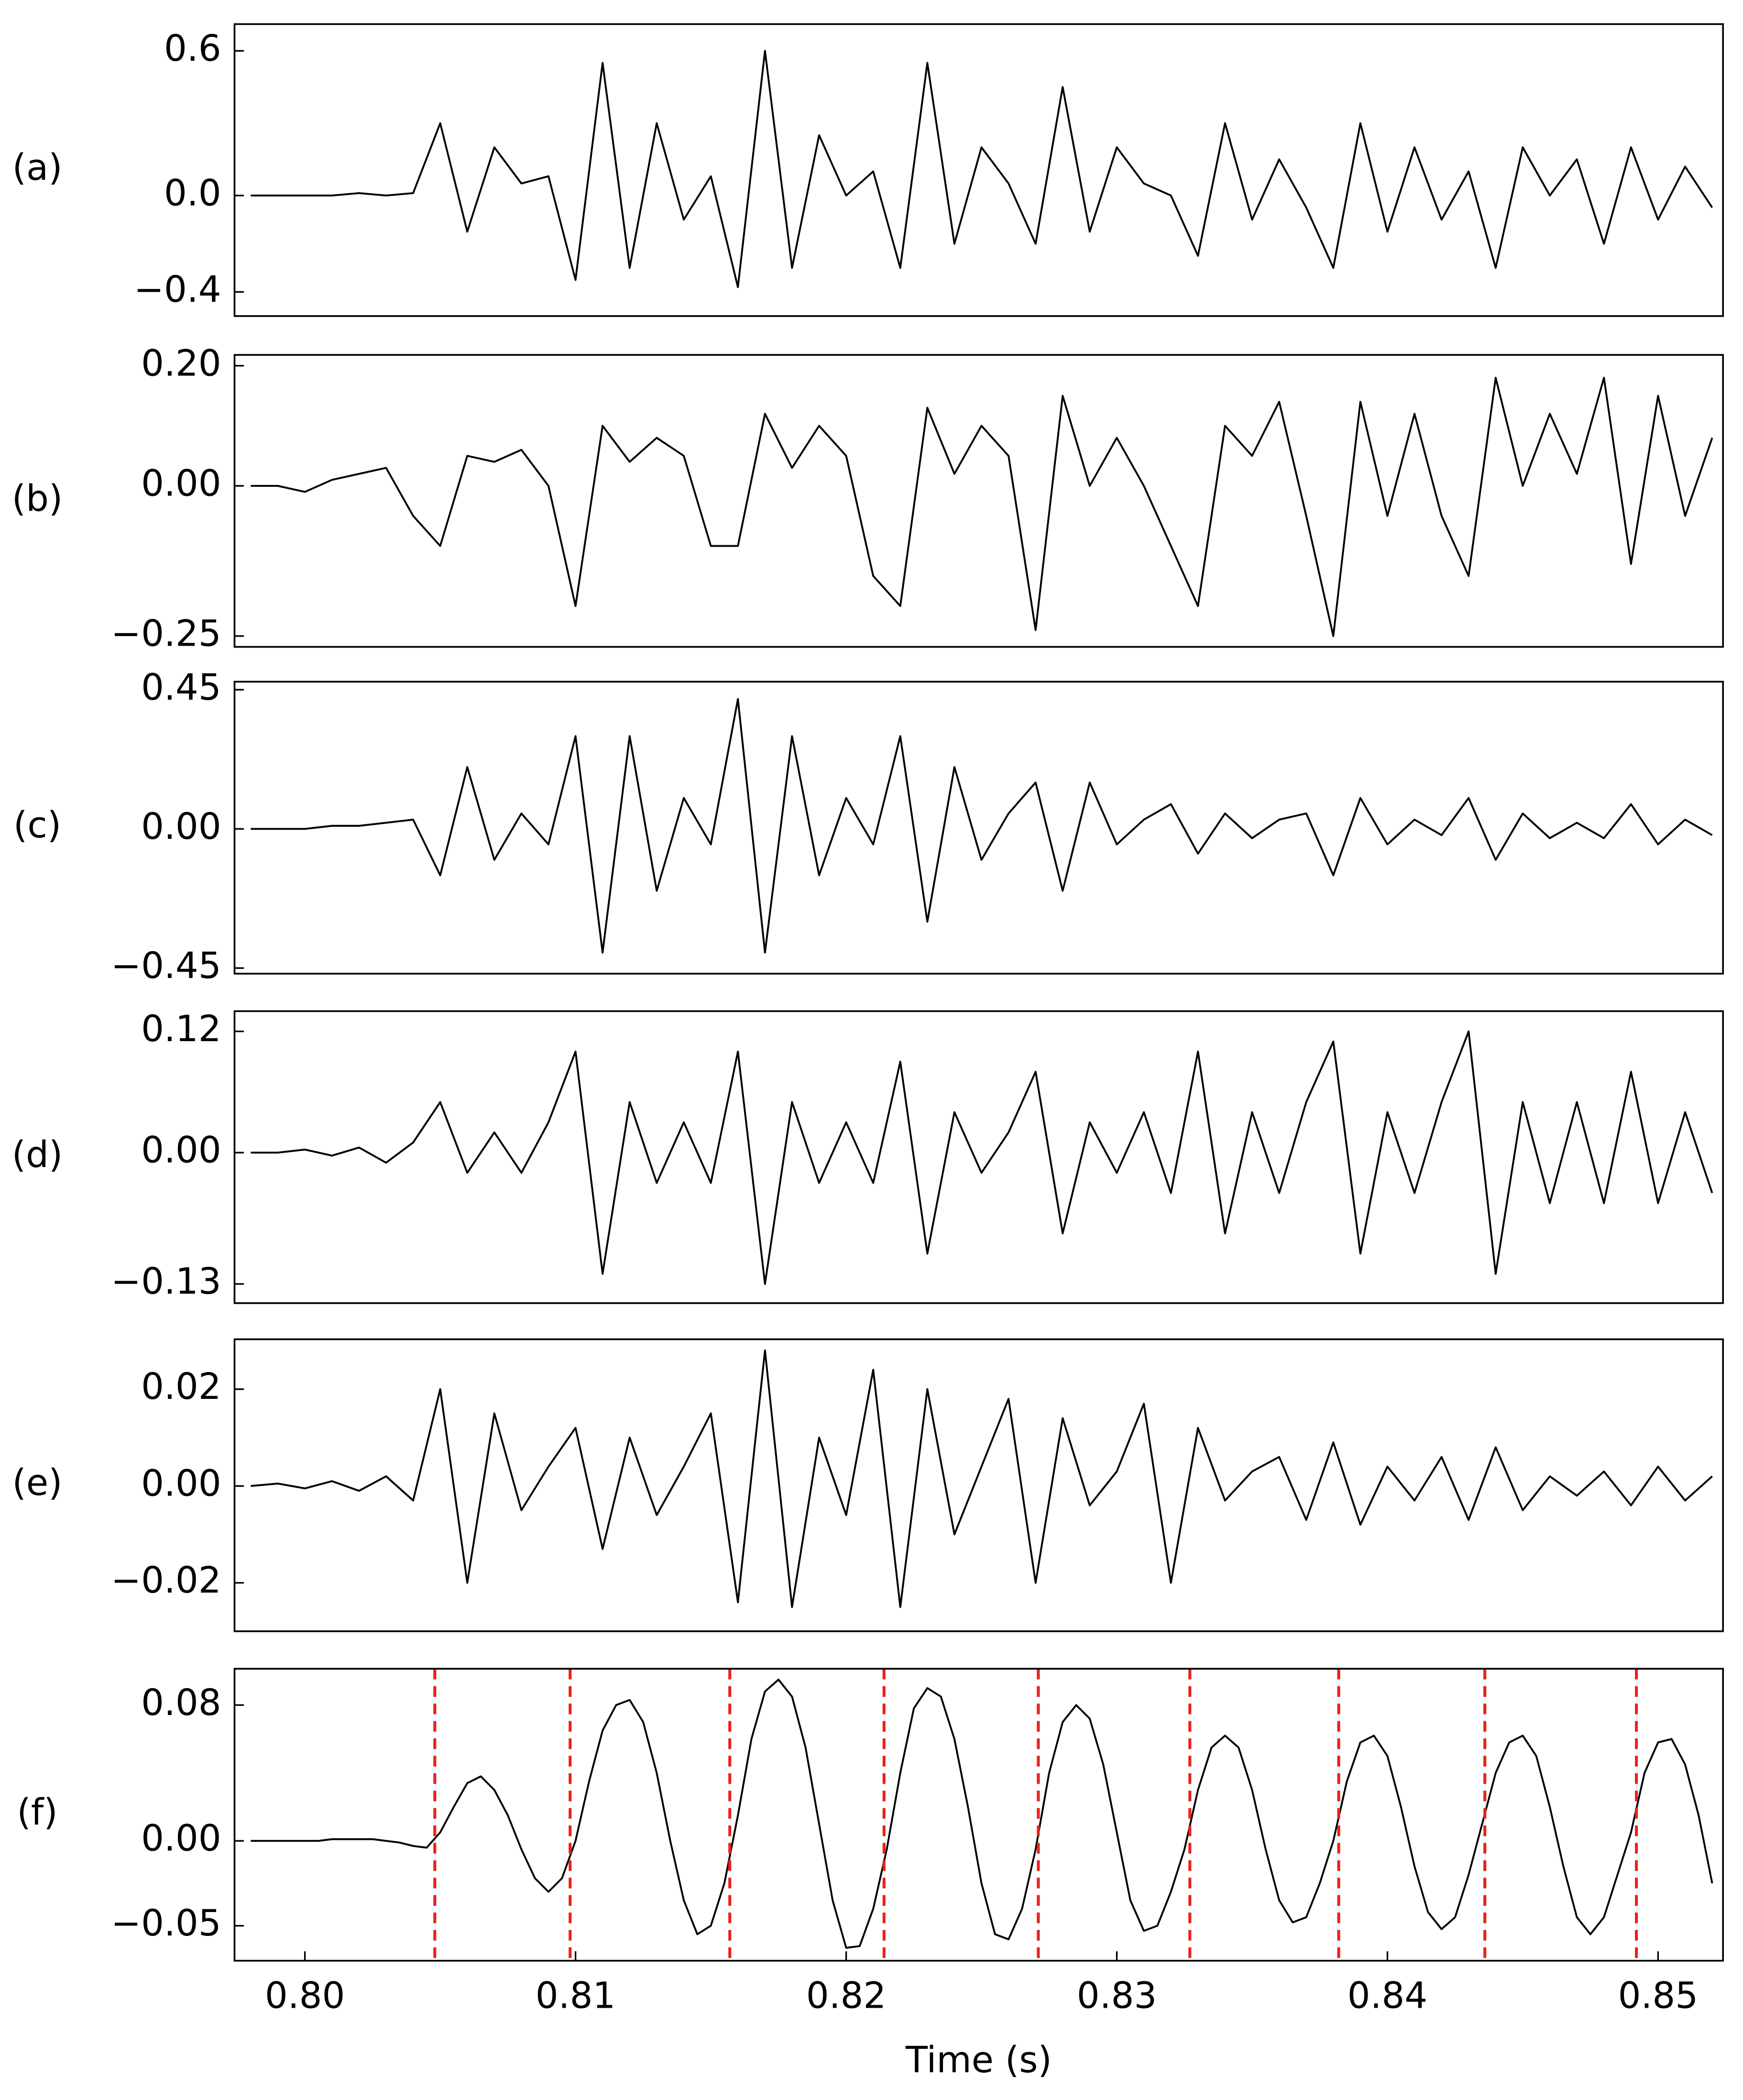  I want to click on y-tick-label: 0.02, so click(181, 1386).